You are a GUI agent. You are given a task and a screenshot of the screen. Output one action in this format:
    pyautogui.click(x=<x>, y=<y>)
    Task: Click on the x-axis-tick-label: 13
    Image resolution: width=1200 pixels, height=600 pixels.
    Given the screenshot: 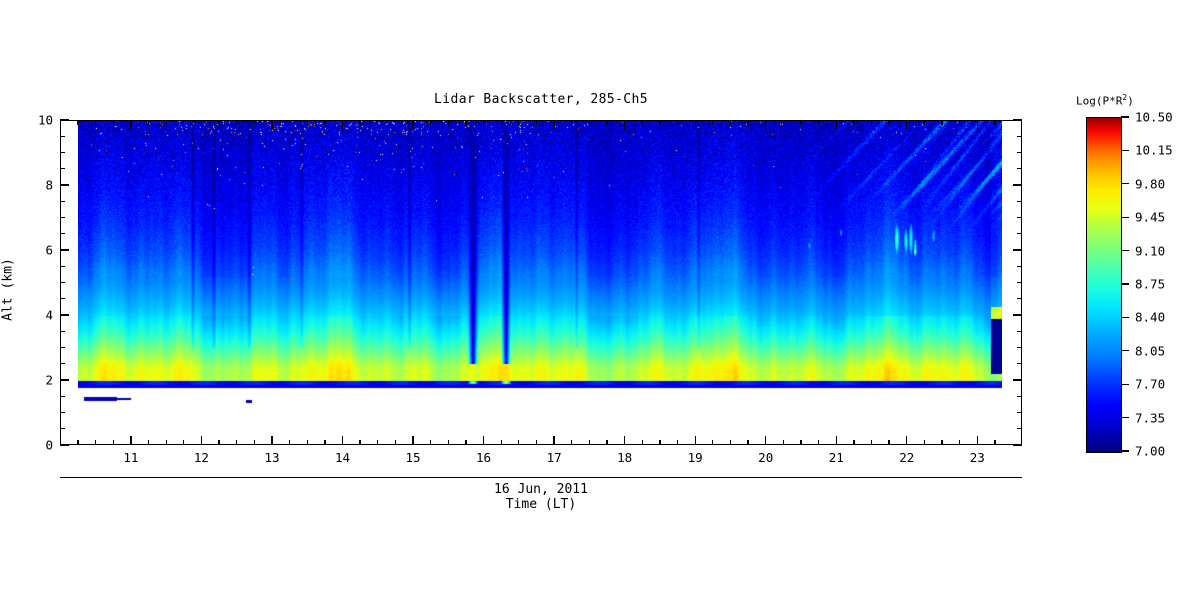 What is the action you would take?
    pyautogui.click(x=272, y=457)
    